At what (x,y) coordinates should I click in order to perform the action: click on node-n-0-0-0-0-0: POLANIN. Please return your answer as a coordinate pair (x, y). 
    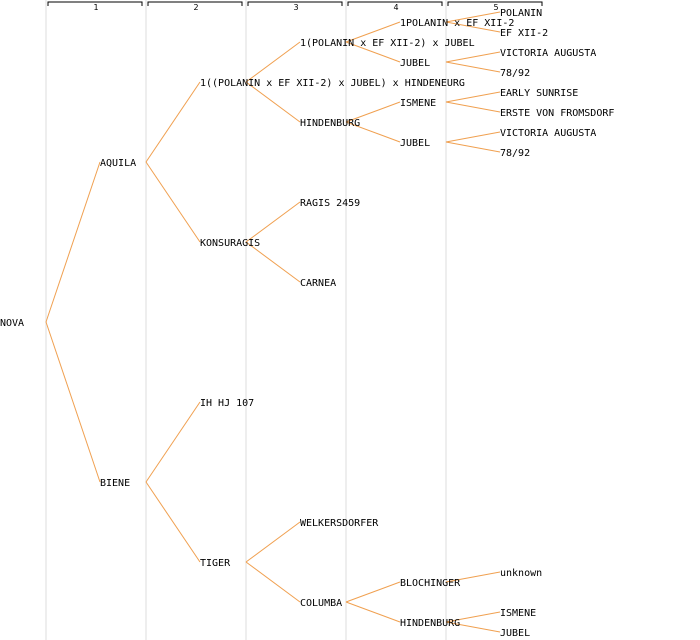
    Looking at the image, I should click on (521, 13).